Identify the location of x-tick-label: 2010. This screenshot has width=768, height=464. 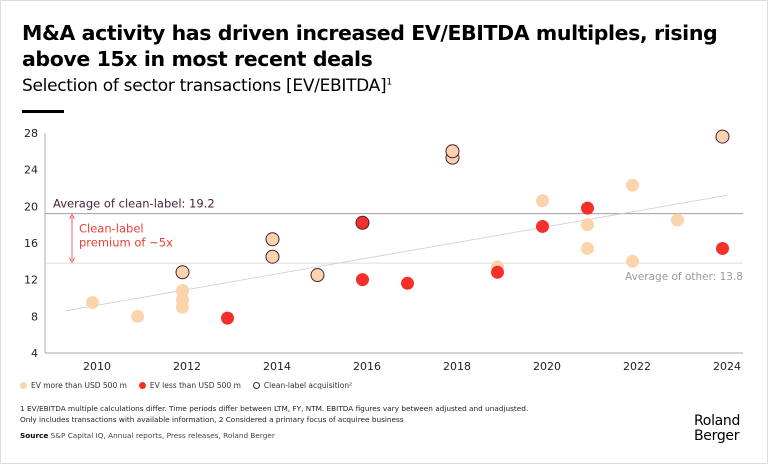
(97, 366).